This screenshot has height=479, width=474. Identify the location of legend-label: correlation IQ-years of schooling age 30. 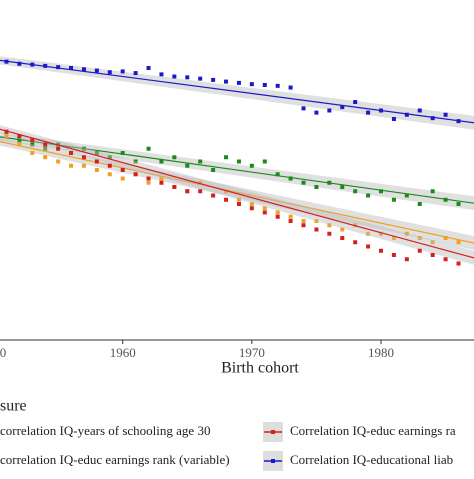
(105, 430).